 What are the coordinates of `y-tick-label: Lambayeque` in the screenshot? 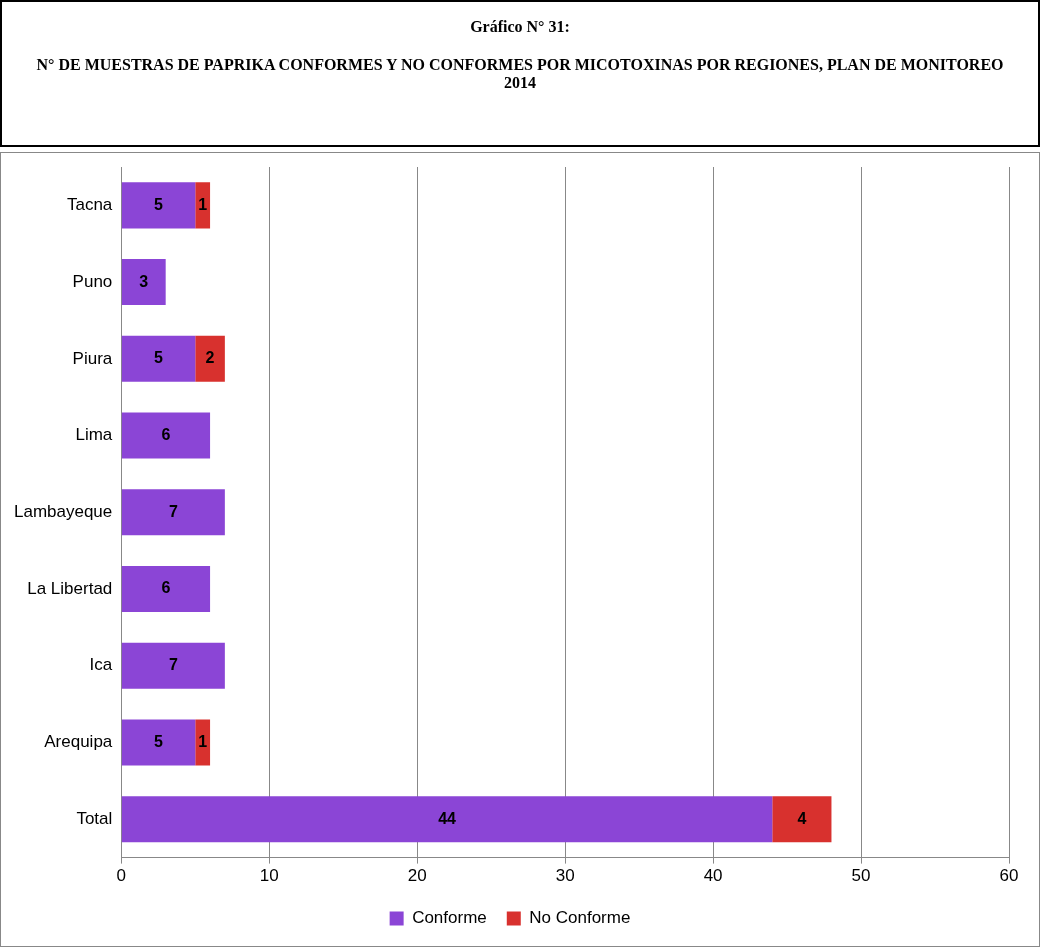 It's located at (63, 511).